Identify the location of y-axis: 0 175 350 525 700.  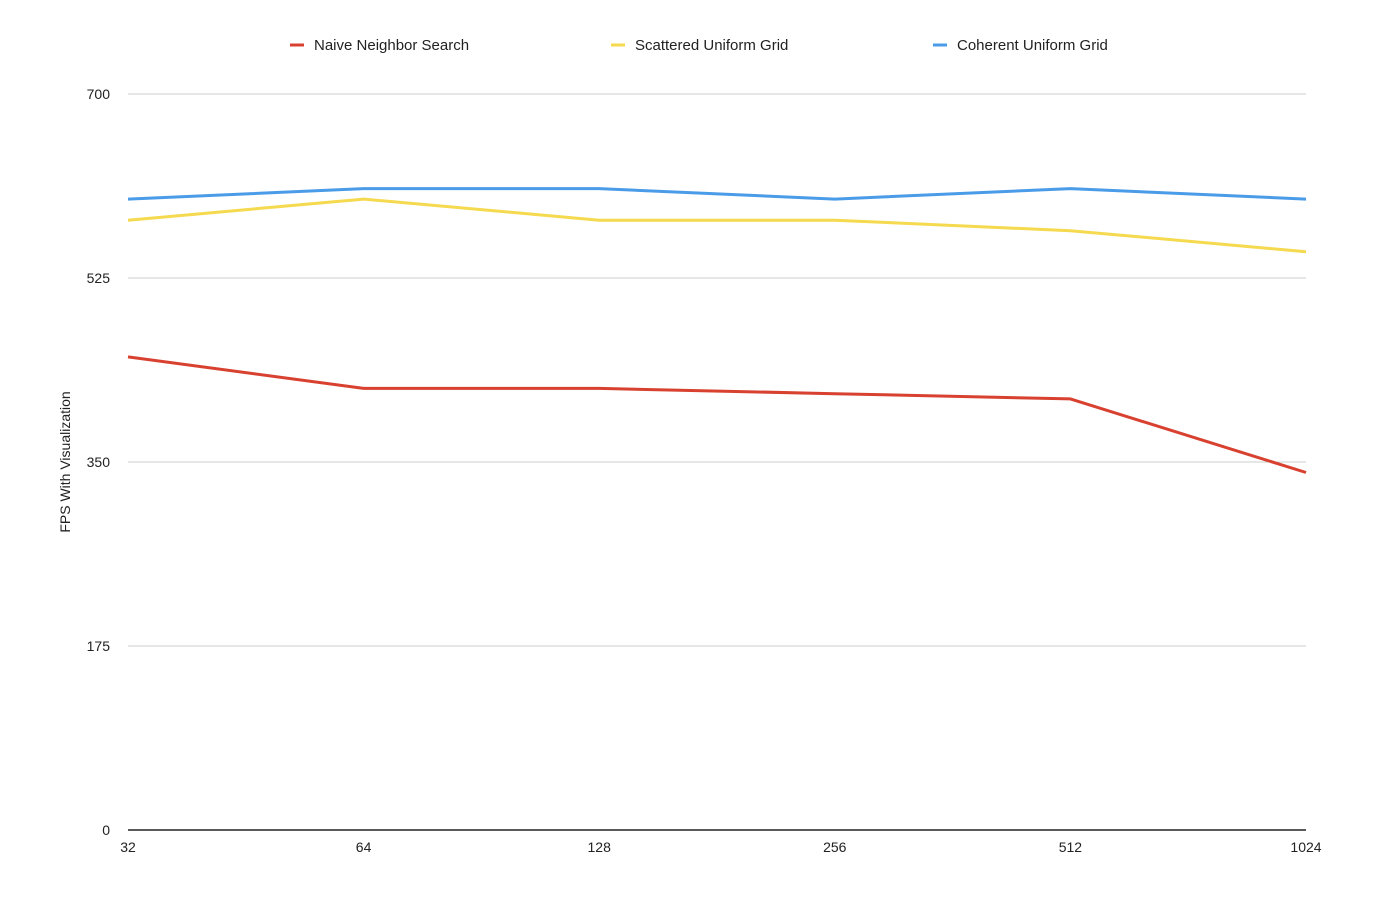
(99, 462).